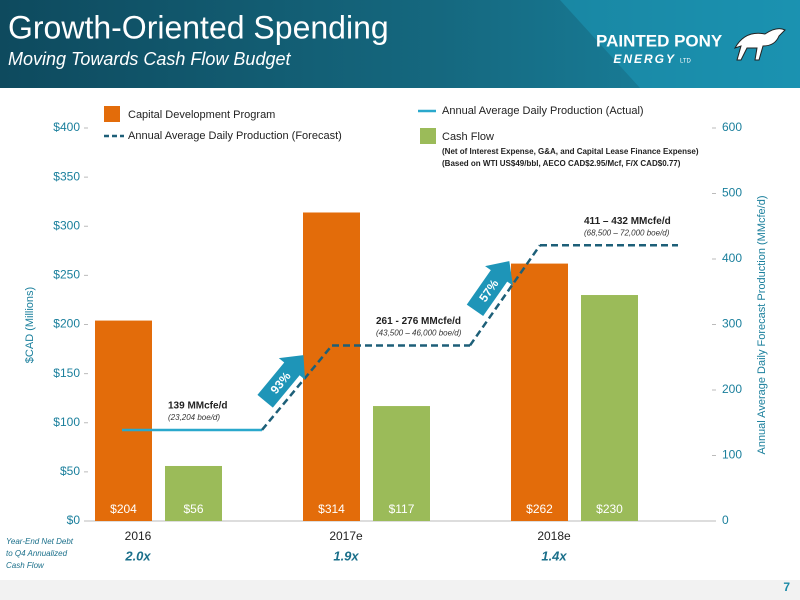 This screenshot has width=800, height=600. Describe the element at coordinates (66, 176) in the screenshot. I see `y-tick-label: $350` at that location.